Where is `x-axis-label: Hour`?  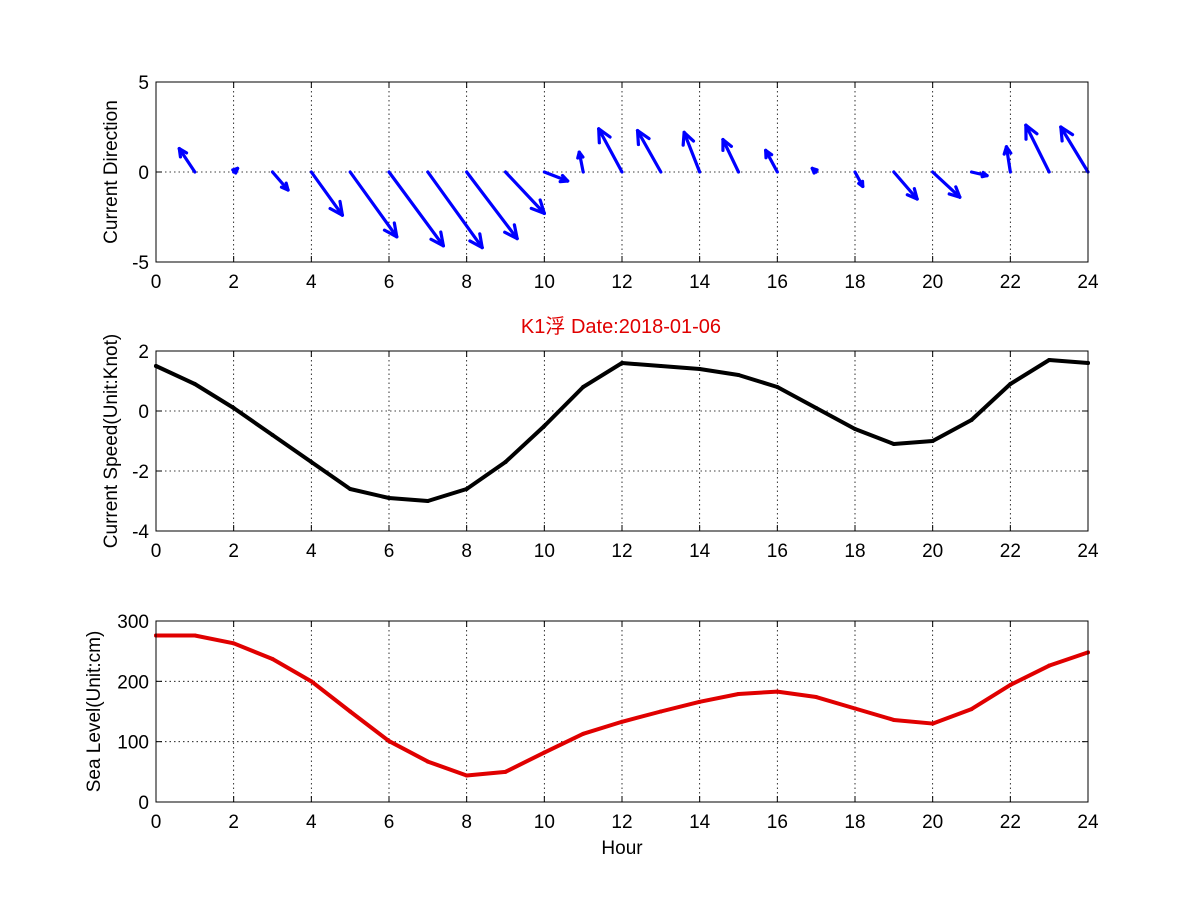 x-axis-label: Hour is located at coordinates (622, 848).